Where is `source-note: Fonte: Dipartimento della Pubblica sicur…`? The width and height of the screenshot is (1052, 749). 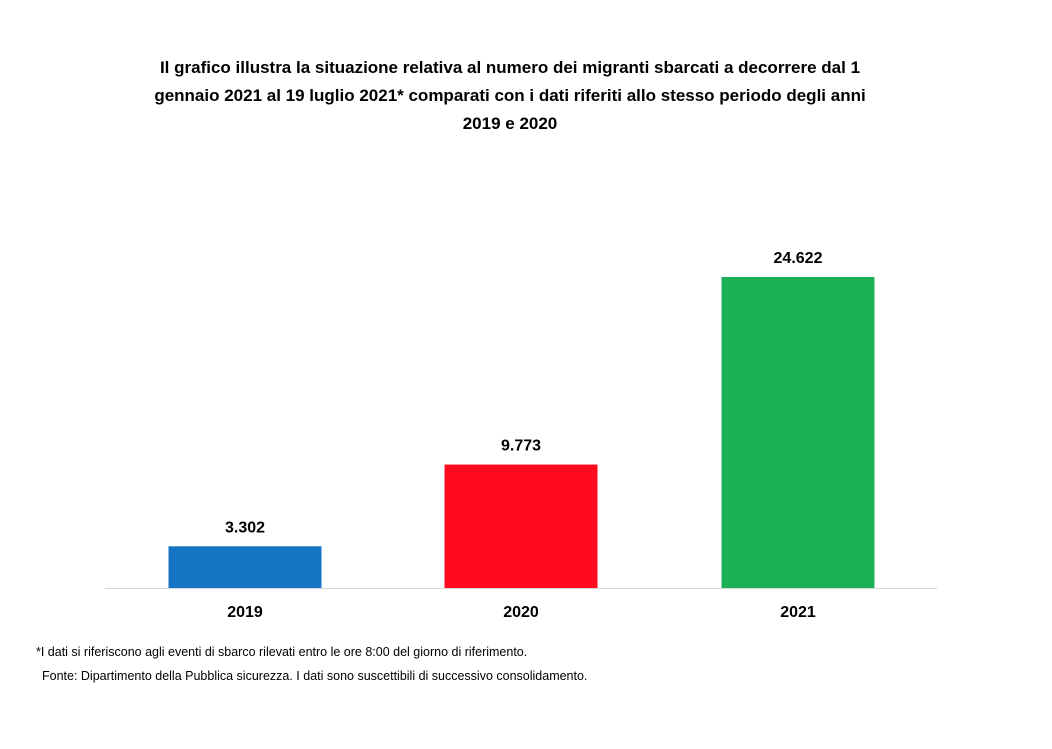 source-note: Fonte: Dipartimento della Pubblica sicur… is located at coordinates (315, 676).